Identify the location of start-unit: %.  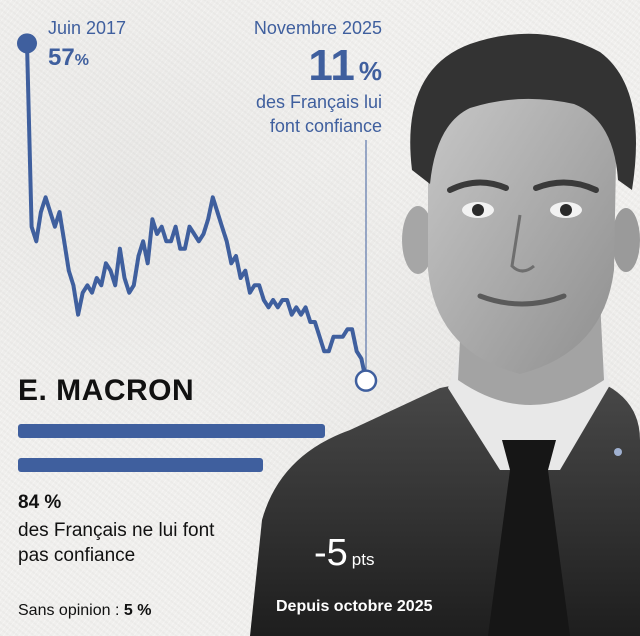
(81, 60).